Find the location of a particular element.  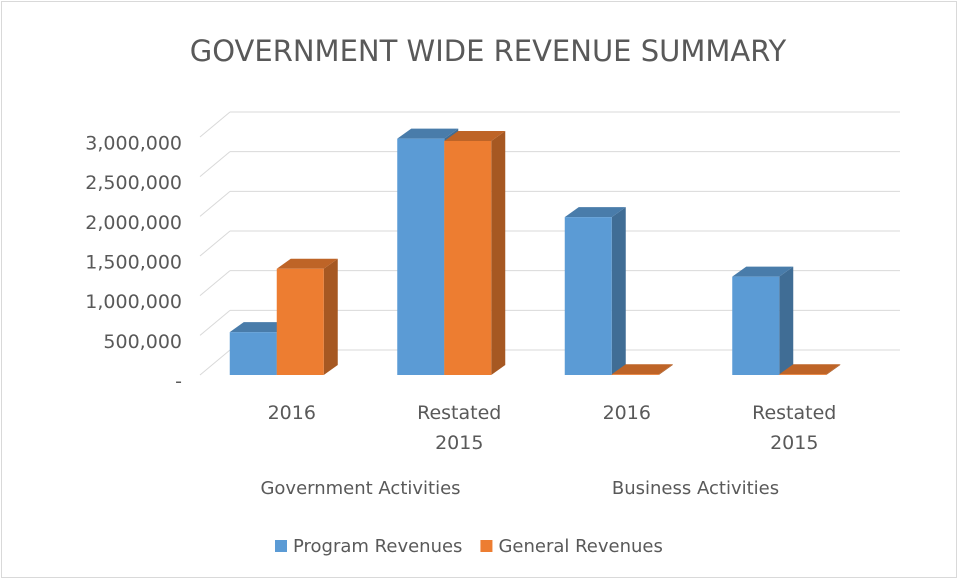

y-tick-label: 1,500,000 is located at coordinates (133, 263).